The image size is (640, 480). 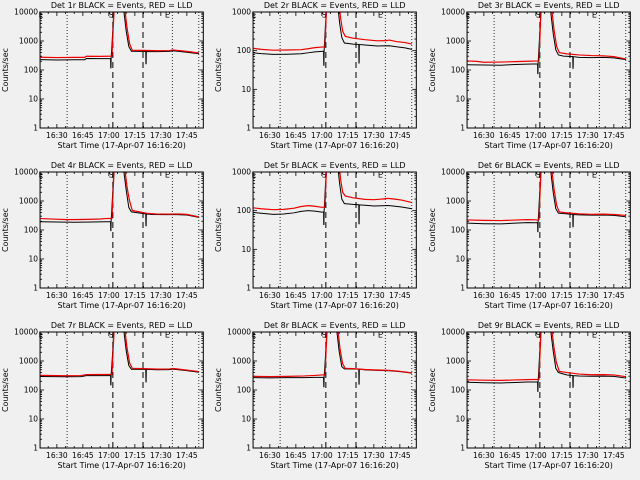 What do you see at coordinates (548, 165) in the screenshot?
I see `plot-title: Det 6r BLACK = Events, RED = LLD` at bounding box center [548, 165].